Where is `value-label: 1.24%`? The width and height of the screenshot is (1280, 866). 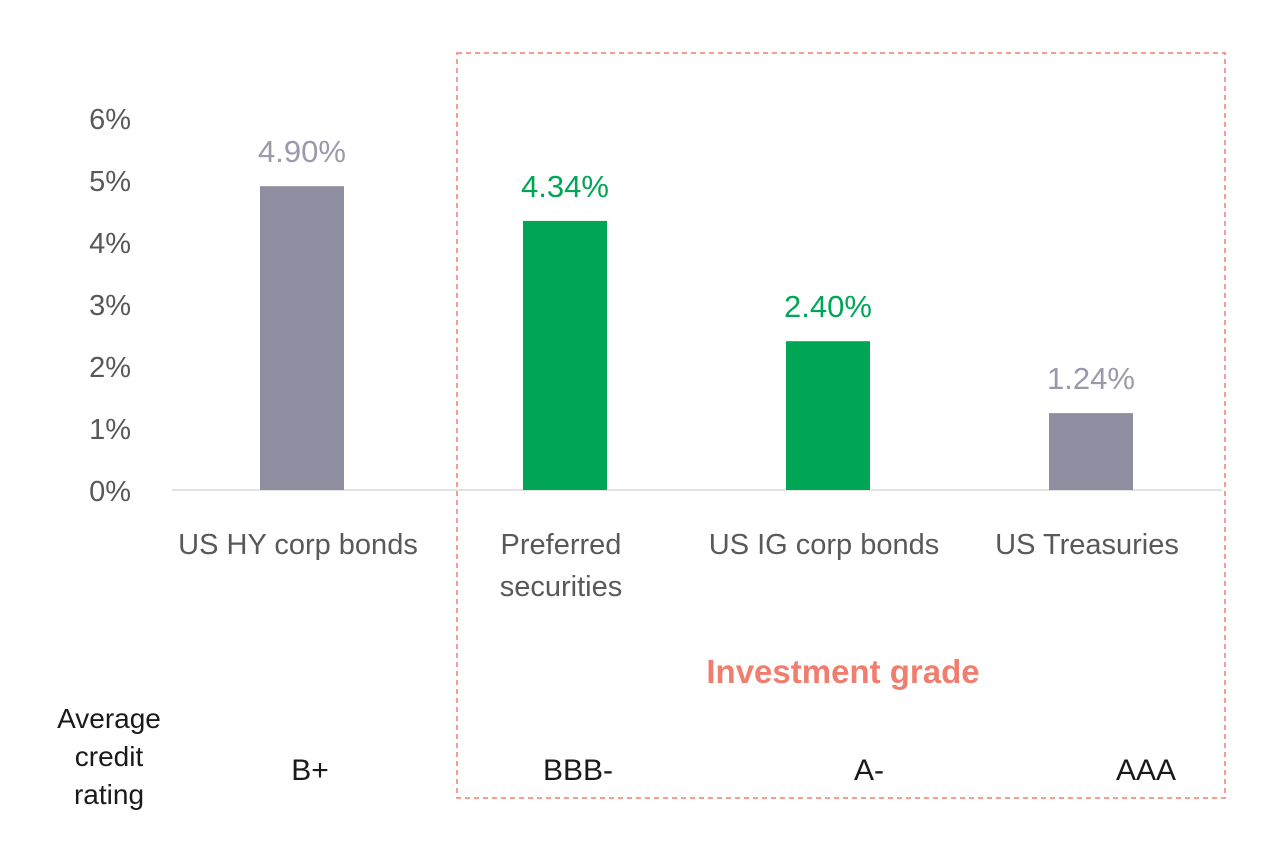 value-label: 1.24% is located at coordinates (1091, 378).